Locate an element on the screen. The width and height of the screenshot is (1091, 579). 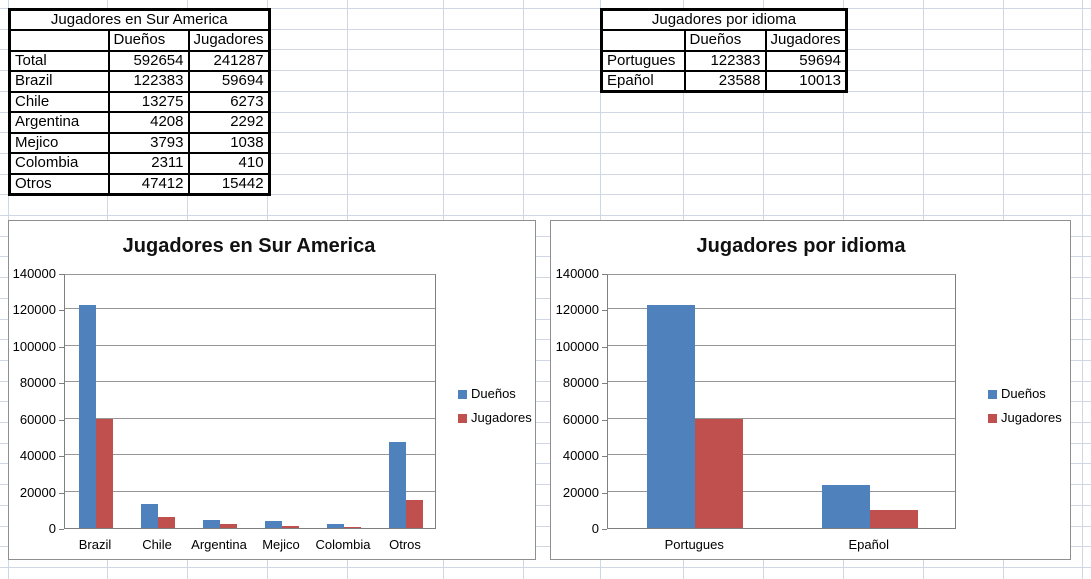
bar-due-os-colombia is located at coordinates (335, 525).